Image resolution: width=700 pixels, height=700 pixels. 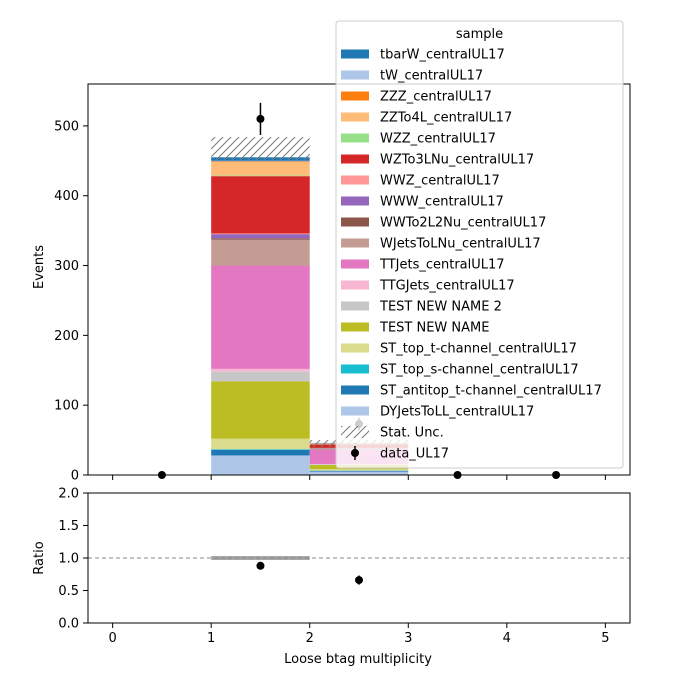 I want to click on ratio-plot-frame, so click(x=359, y=558).